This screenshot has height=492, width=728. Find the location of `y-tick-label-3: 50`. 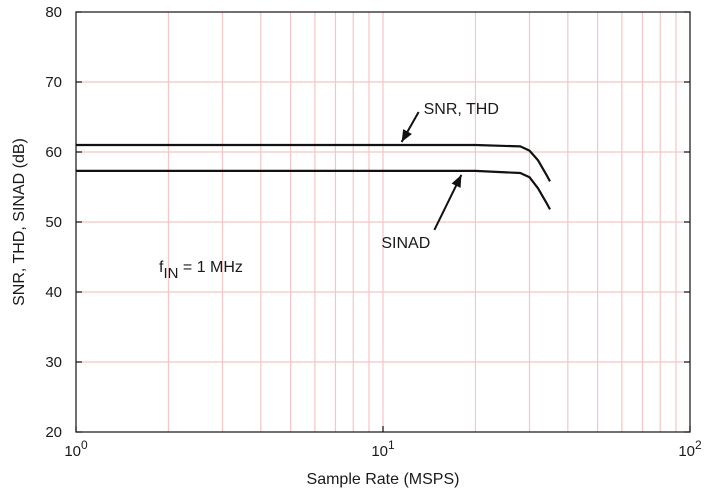

y-tick-label-3: 50 is located at coordinates (53, 222).